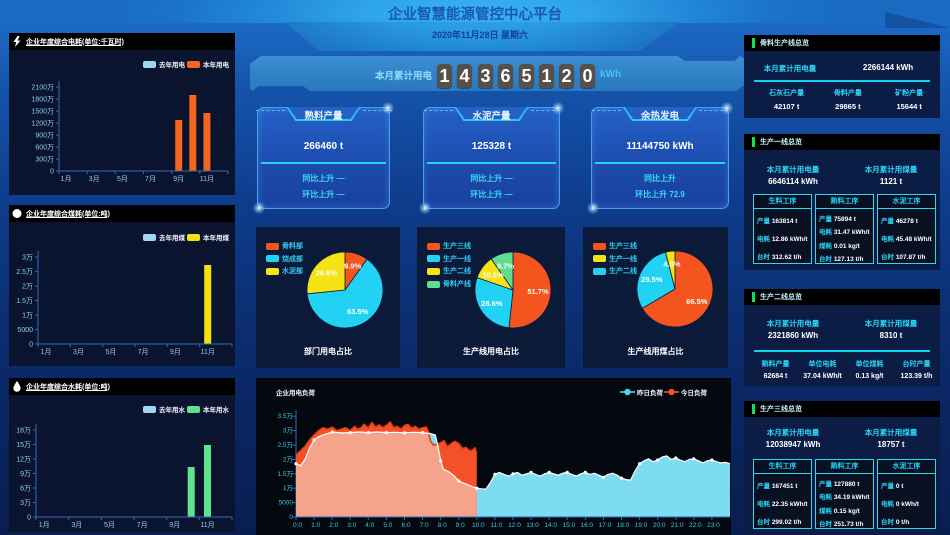  What do you see at coordinates (677, 525) in the screenshot?
I see `svg-text: 21:0` at bounding box center [677, 525].